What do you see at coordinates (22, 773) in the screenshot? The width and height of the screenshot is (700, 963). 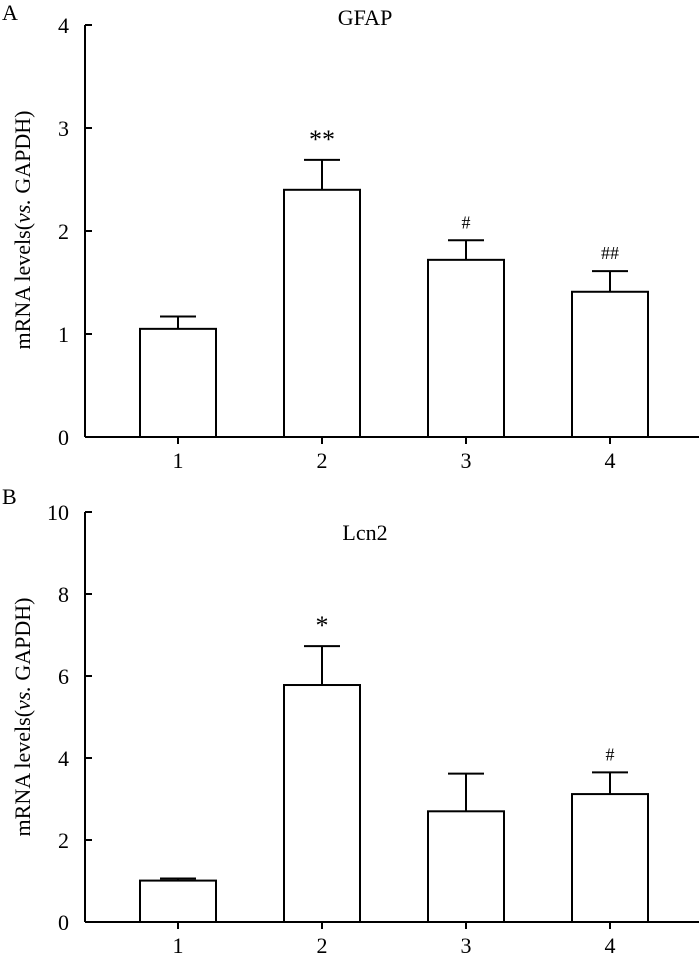 I see `y-axis-label-b-prefix: mRNA levels(` at bounding box center [22, 773].